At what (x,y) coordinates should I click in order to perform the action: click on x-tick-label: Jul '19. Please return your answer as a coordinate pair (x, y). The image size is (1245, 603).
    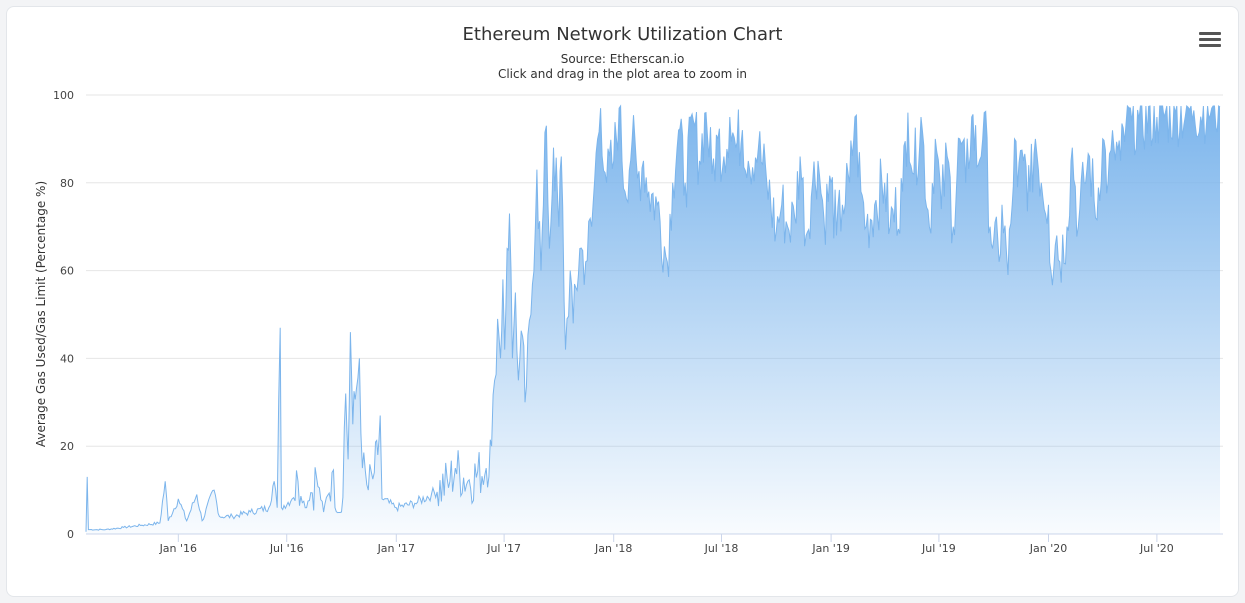
    Looking at the image, I should click on (938, 548).